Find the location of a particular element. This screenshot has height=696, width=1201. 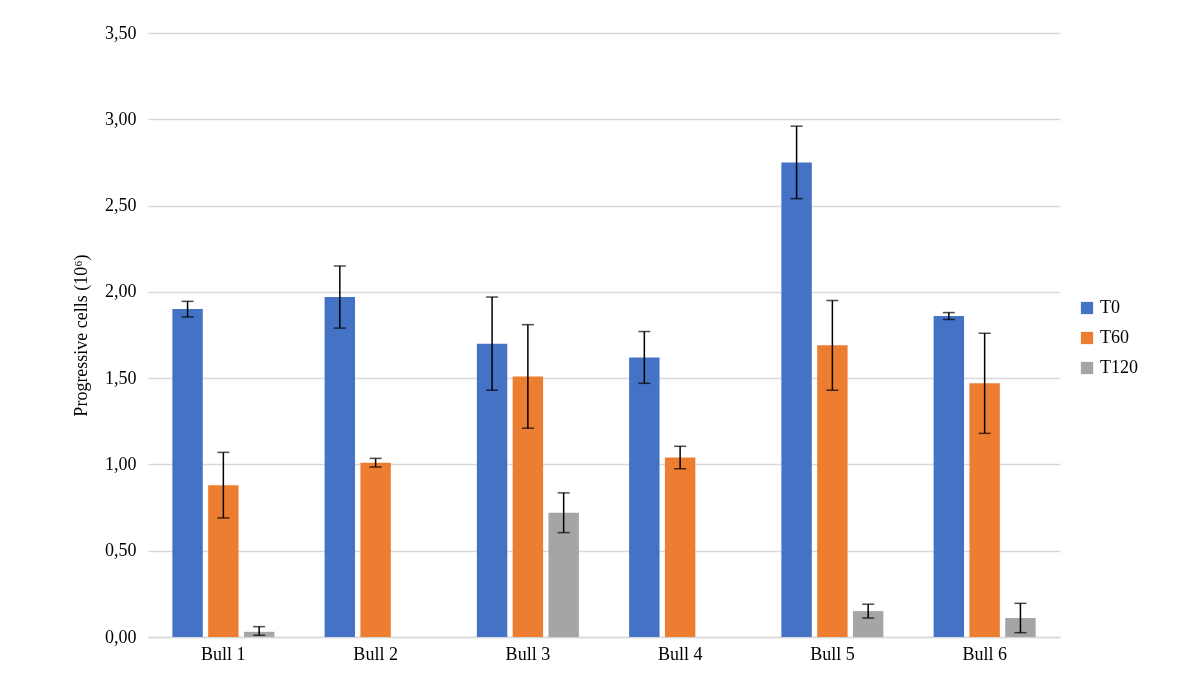

x-tick-label: Bull 5 is located at coordinates (832, 653).